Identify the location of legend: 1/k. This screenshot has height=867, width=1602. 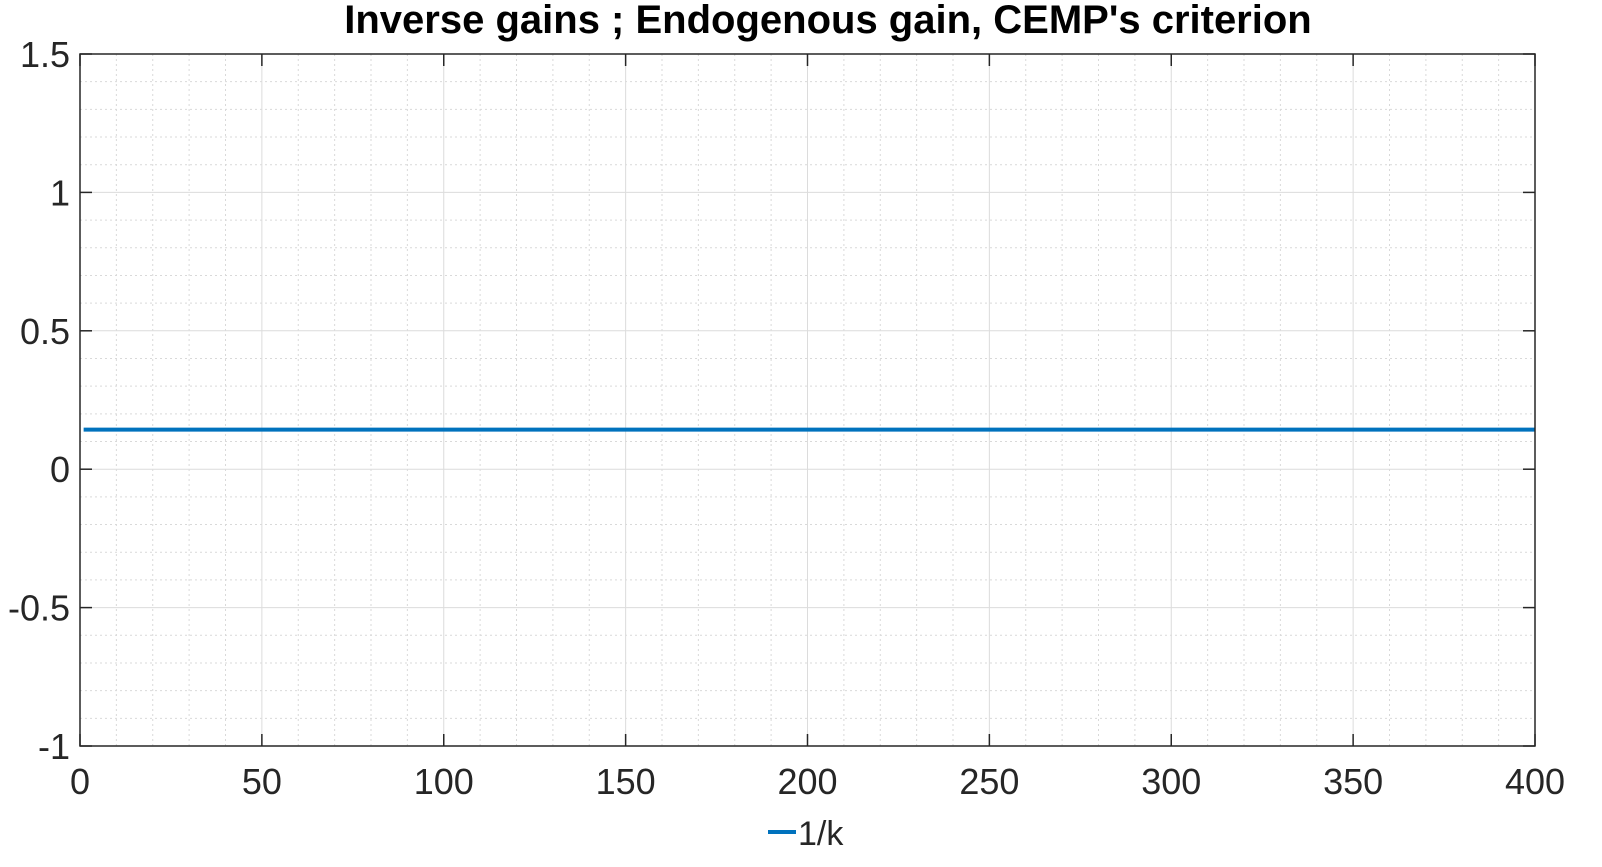
(806, 834).